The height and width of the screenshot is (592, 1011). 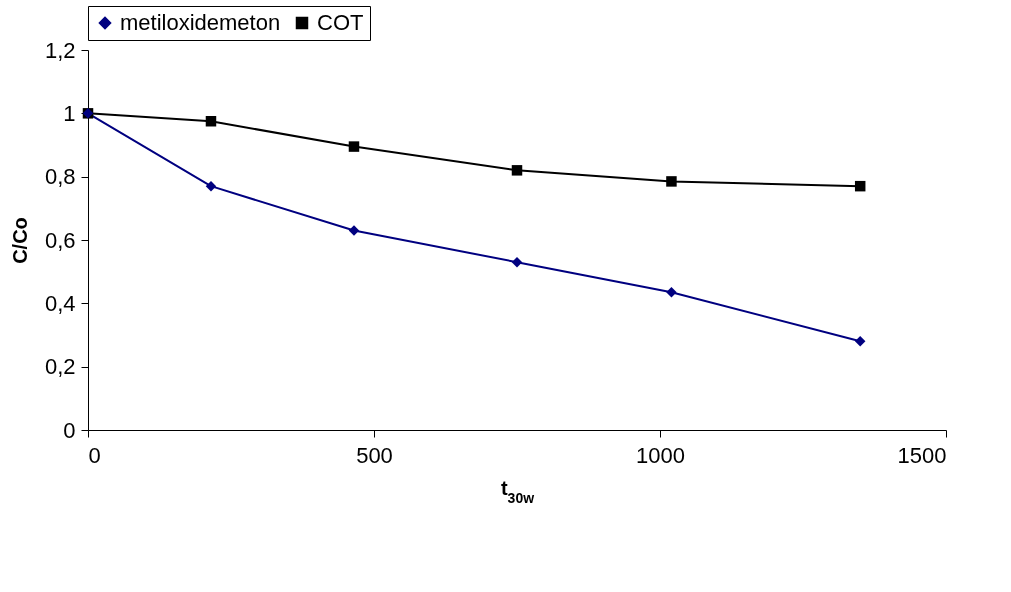 I want to click on legend-label: COT, so click(x=340, y=22).